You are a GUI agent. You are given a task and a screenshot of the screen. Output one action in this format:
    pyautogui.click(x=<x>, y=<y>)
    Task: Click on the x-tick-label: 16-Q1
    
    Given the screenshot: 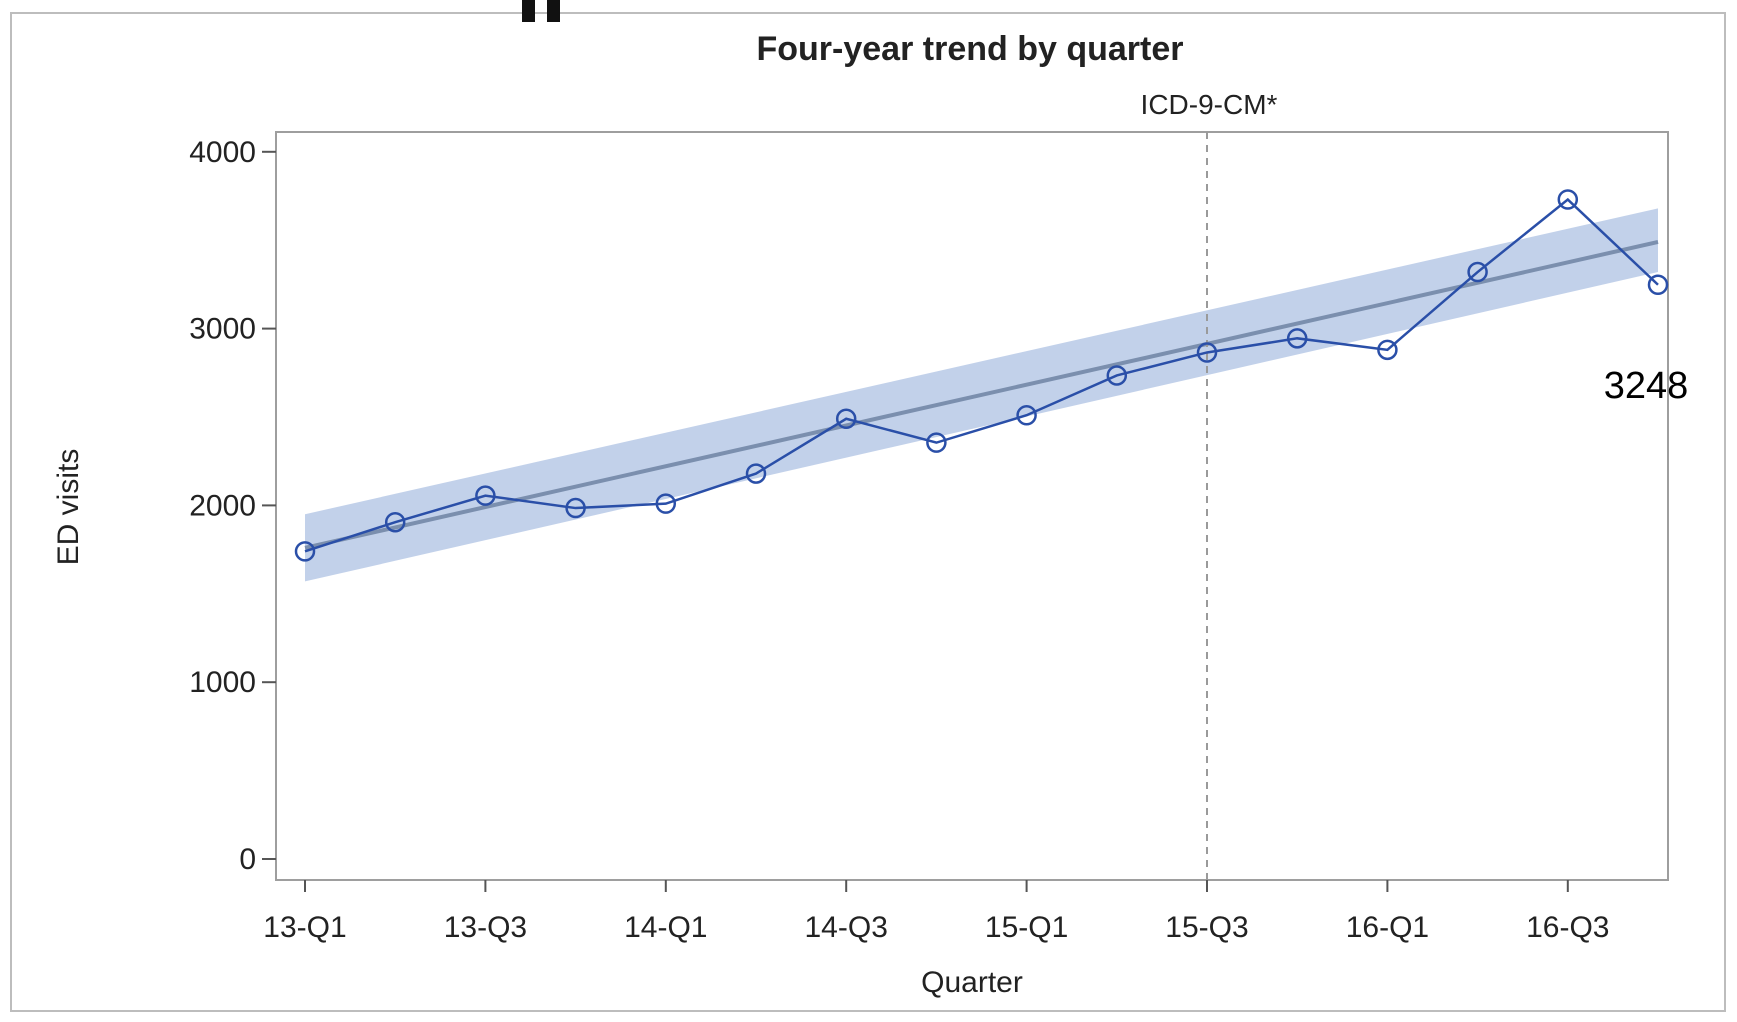 What is the action you would take?
    pyautogui.click(x=1387, y=927)
    